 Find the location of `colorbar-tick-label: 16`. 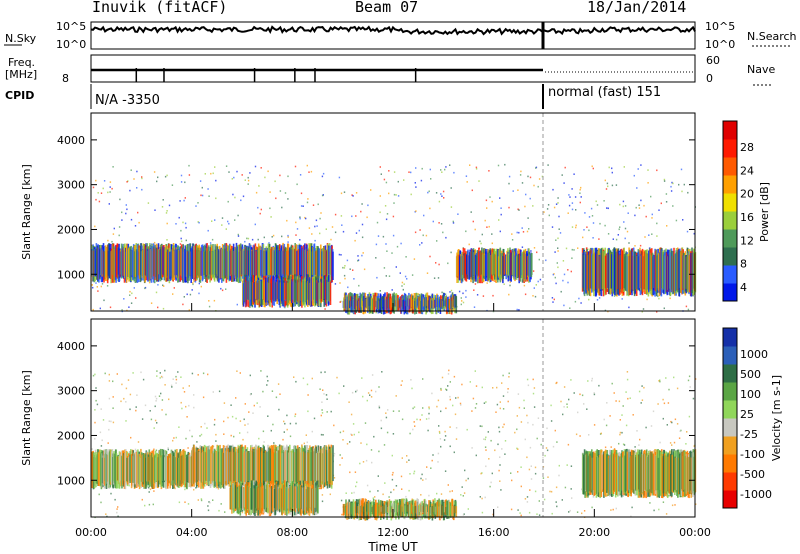

colorbar-tick-label: 16 is located at coordinates (747, 217).